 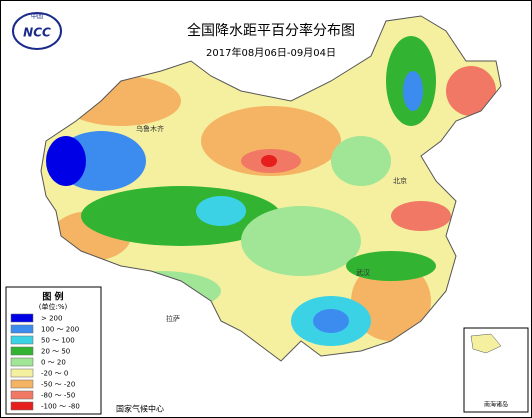 I want to click on place-label: 拉萨, so click(x=173, y=318).